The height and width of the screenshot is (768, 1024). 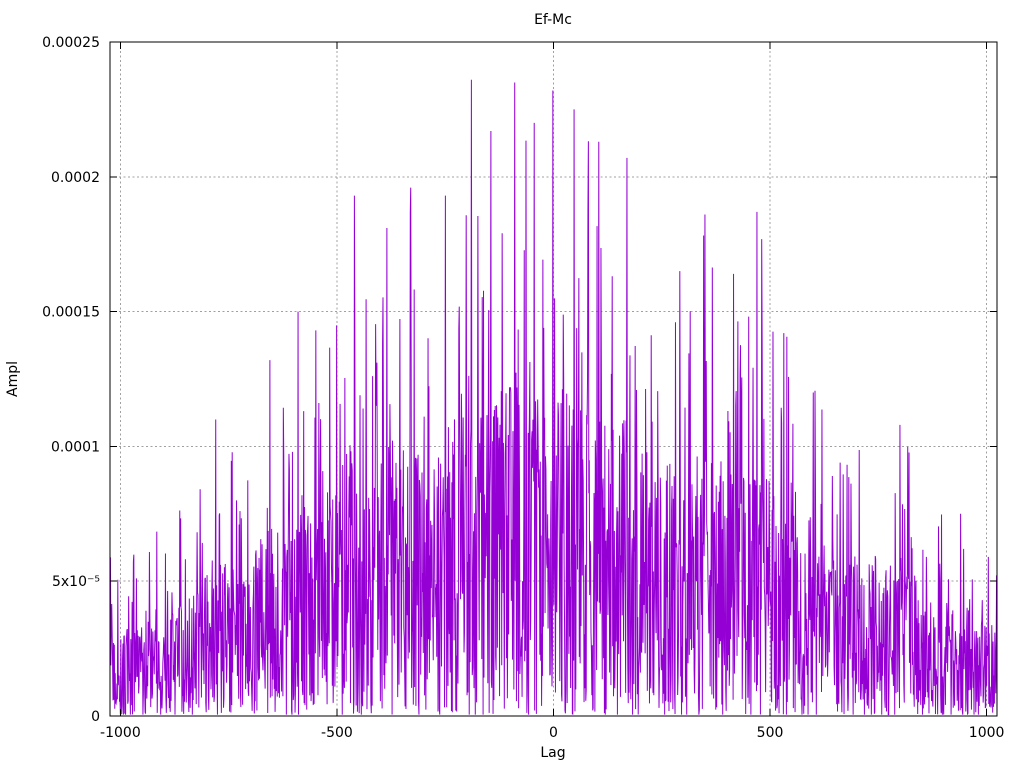 I want to click on y-tick-labels: 0 5x10⁻⁵ 0.0001 0.00015 0.0002 0.00025, so click(x=71, y=380).